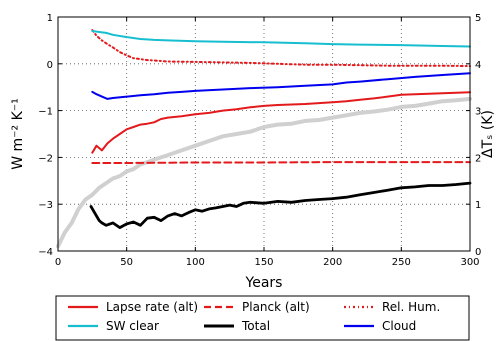 This screenshot has height=341, width=501. Describe the element at coordinates (45, 158) in the screenshot. I see `y-tick-label-left: −2` at that location.